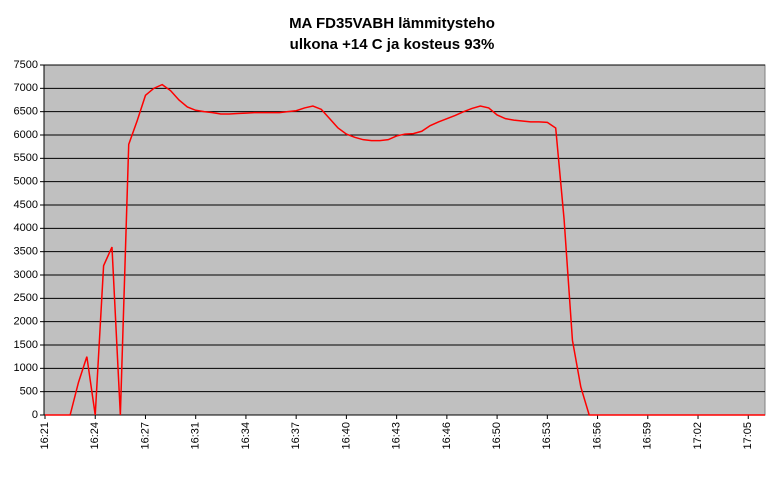  I want to click on y-tick-label: 6000, so click(26, 135).